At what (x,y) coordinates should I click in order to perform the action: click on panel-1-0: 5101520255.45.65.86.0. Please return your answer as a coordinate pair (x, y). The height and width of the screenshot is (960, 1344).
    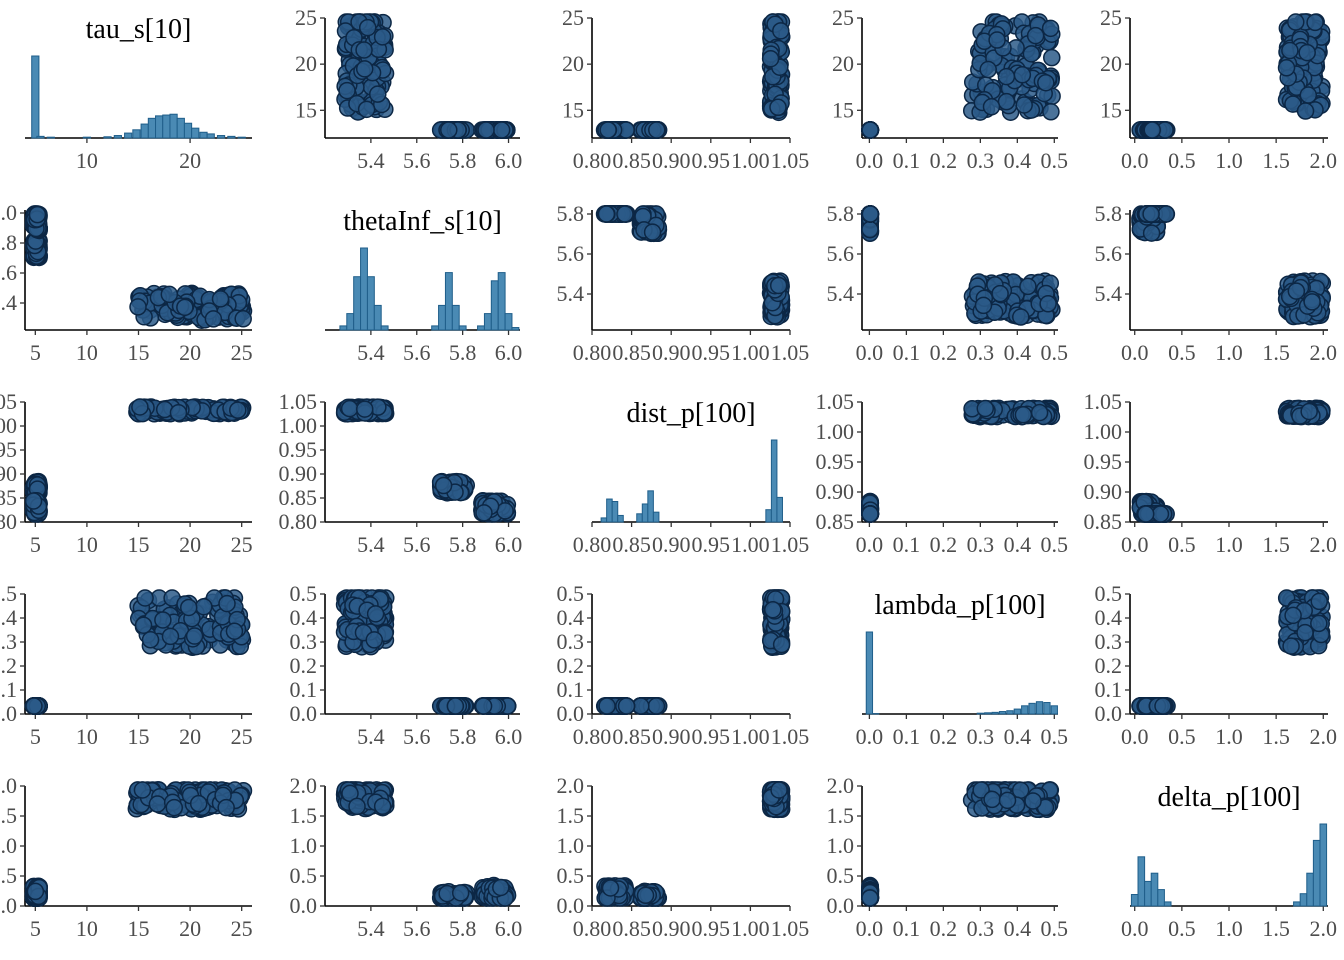
    Looking at the image, I should click on (126, 282).